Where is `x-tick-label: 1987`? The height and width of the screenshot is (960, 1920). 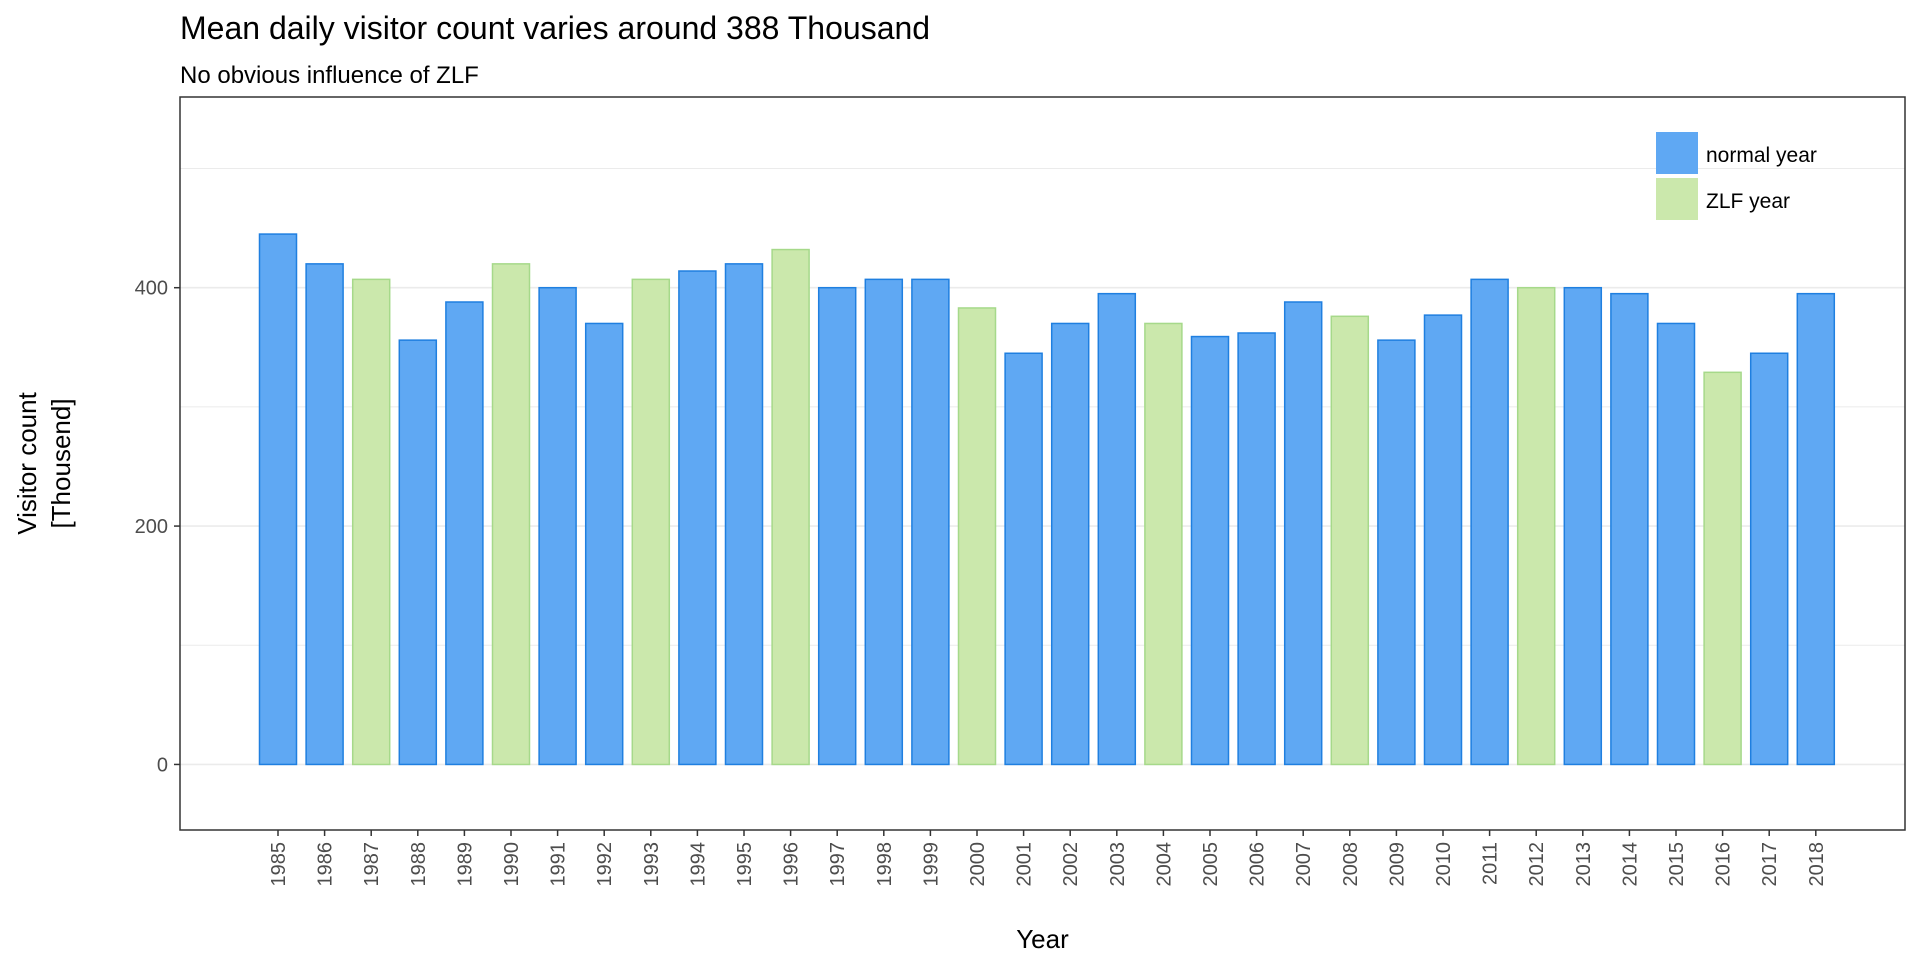
x-tick-label: 1987 is located at coordinates (372, 864).